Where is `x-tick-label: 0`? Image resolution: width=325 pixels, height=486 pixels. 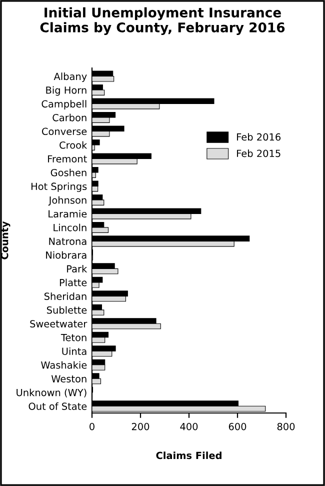
x-tick-label: 0 is located at coordinates (92, 426).